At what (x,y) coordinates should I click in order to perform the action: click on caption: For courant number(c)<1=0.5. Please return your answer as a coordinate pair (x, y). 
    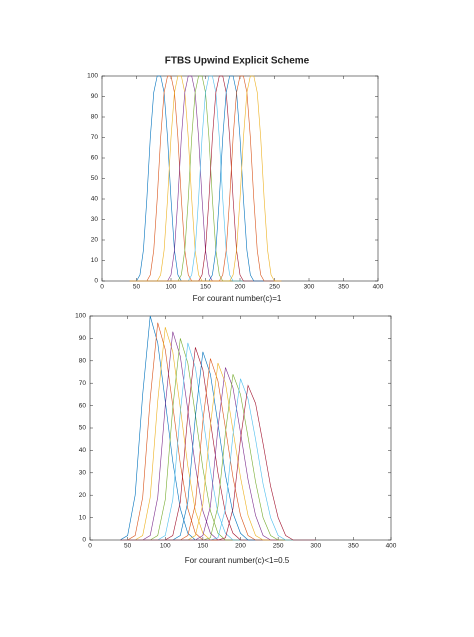
    Looking at the image, I should click on (237, 560).